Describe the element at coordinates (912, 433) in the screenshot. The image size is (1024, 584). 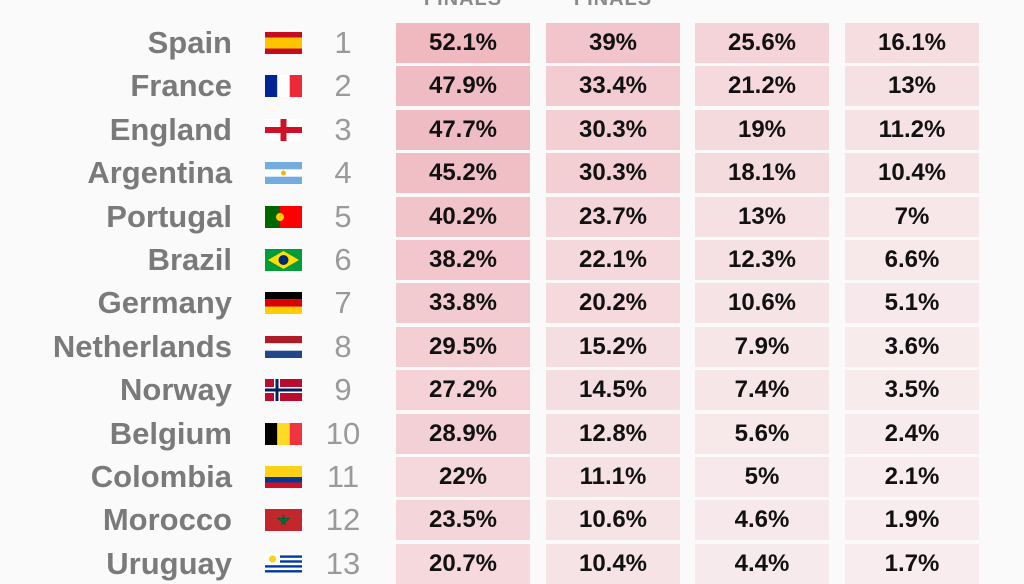
I see `probability-cell: 2.4%` at that location.